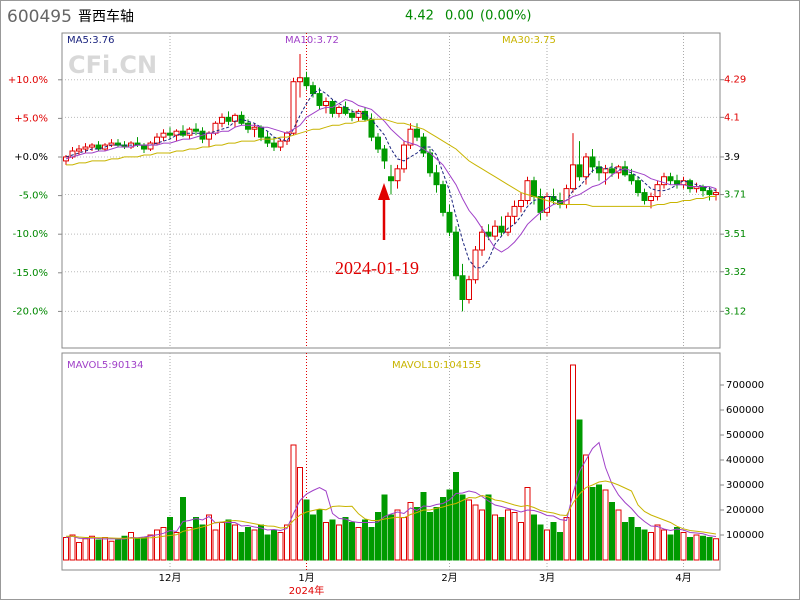 The height and width of the screenshot is (600, 800). What do you see at coordinates (391, 162) in the screenshot?
I see `ma-line` at bounding box center [391, 162].